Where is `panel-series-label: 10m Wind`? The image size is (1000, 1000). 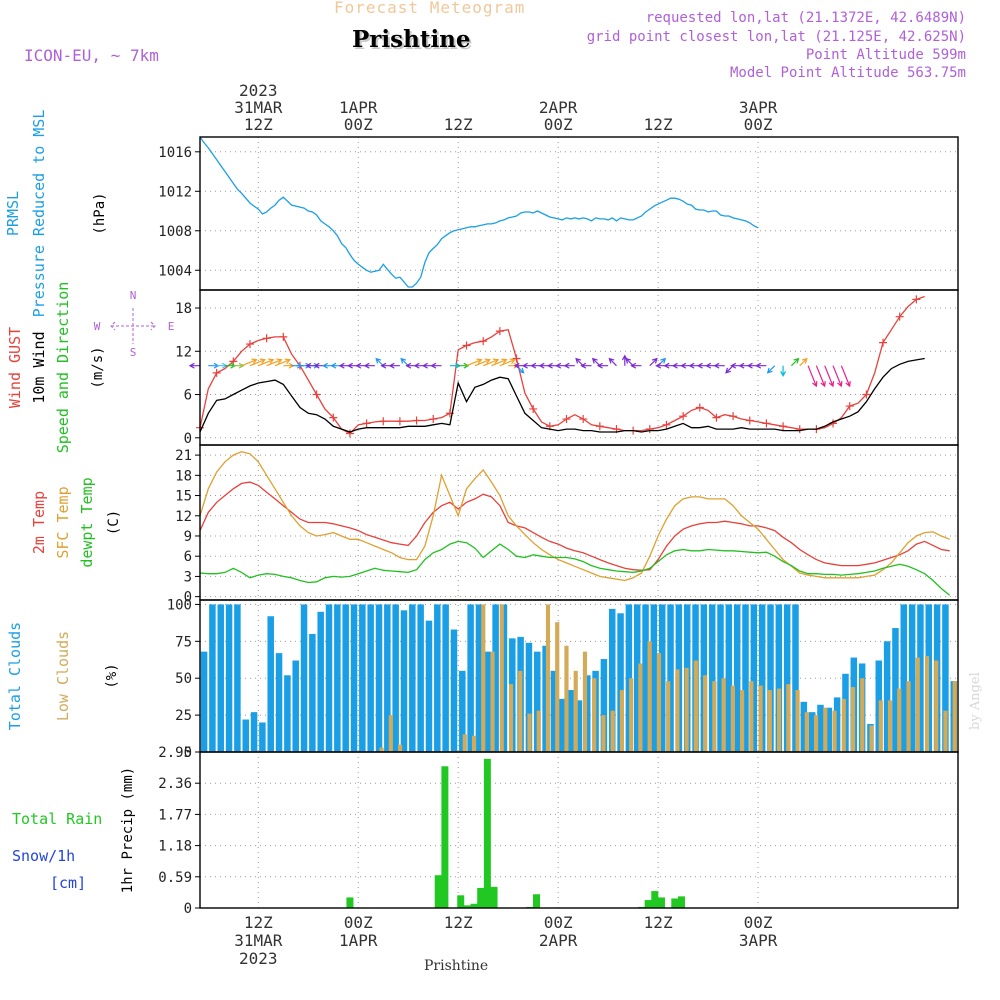 panel-series-label: 10m Wind is located at coordinates (39, 367).